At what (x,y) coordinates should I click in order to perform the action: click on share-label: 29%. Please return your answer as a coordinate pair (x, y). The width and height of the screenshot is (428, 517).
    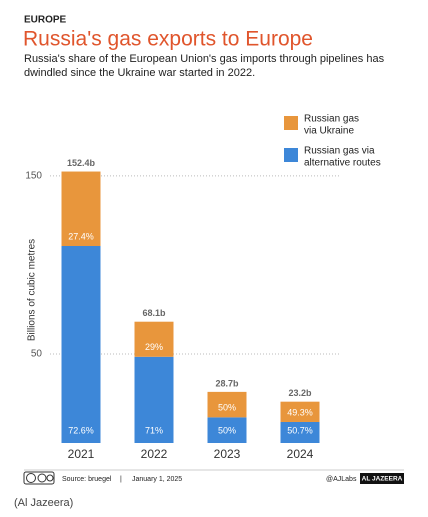
    Looking at the image, I should click on (154, 347).